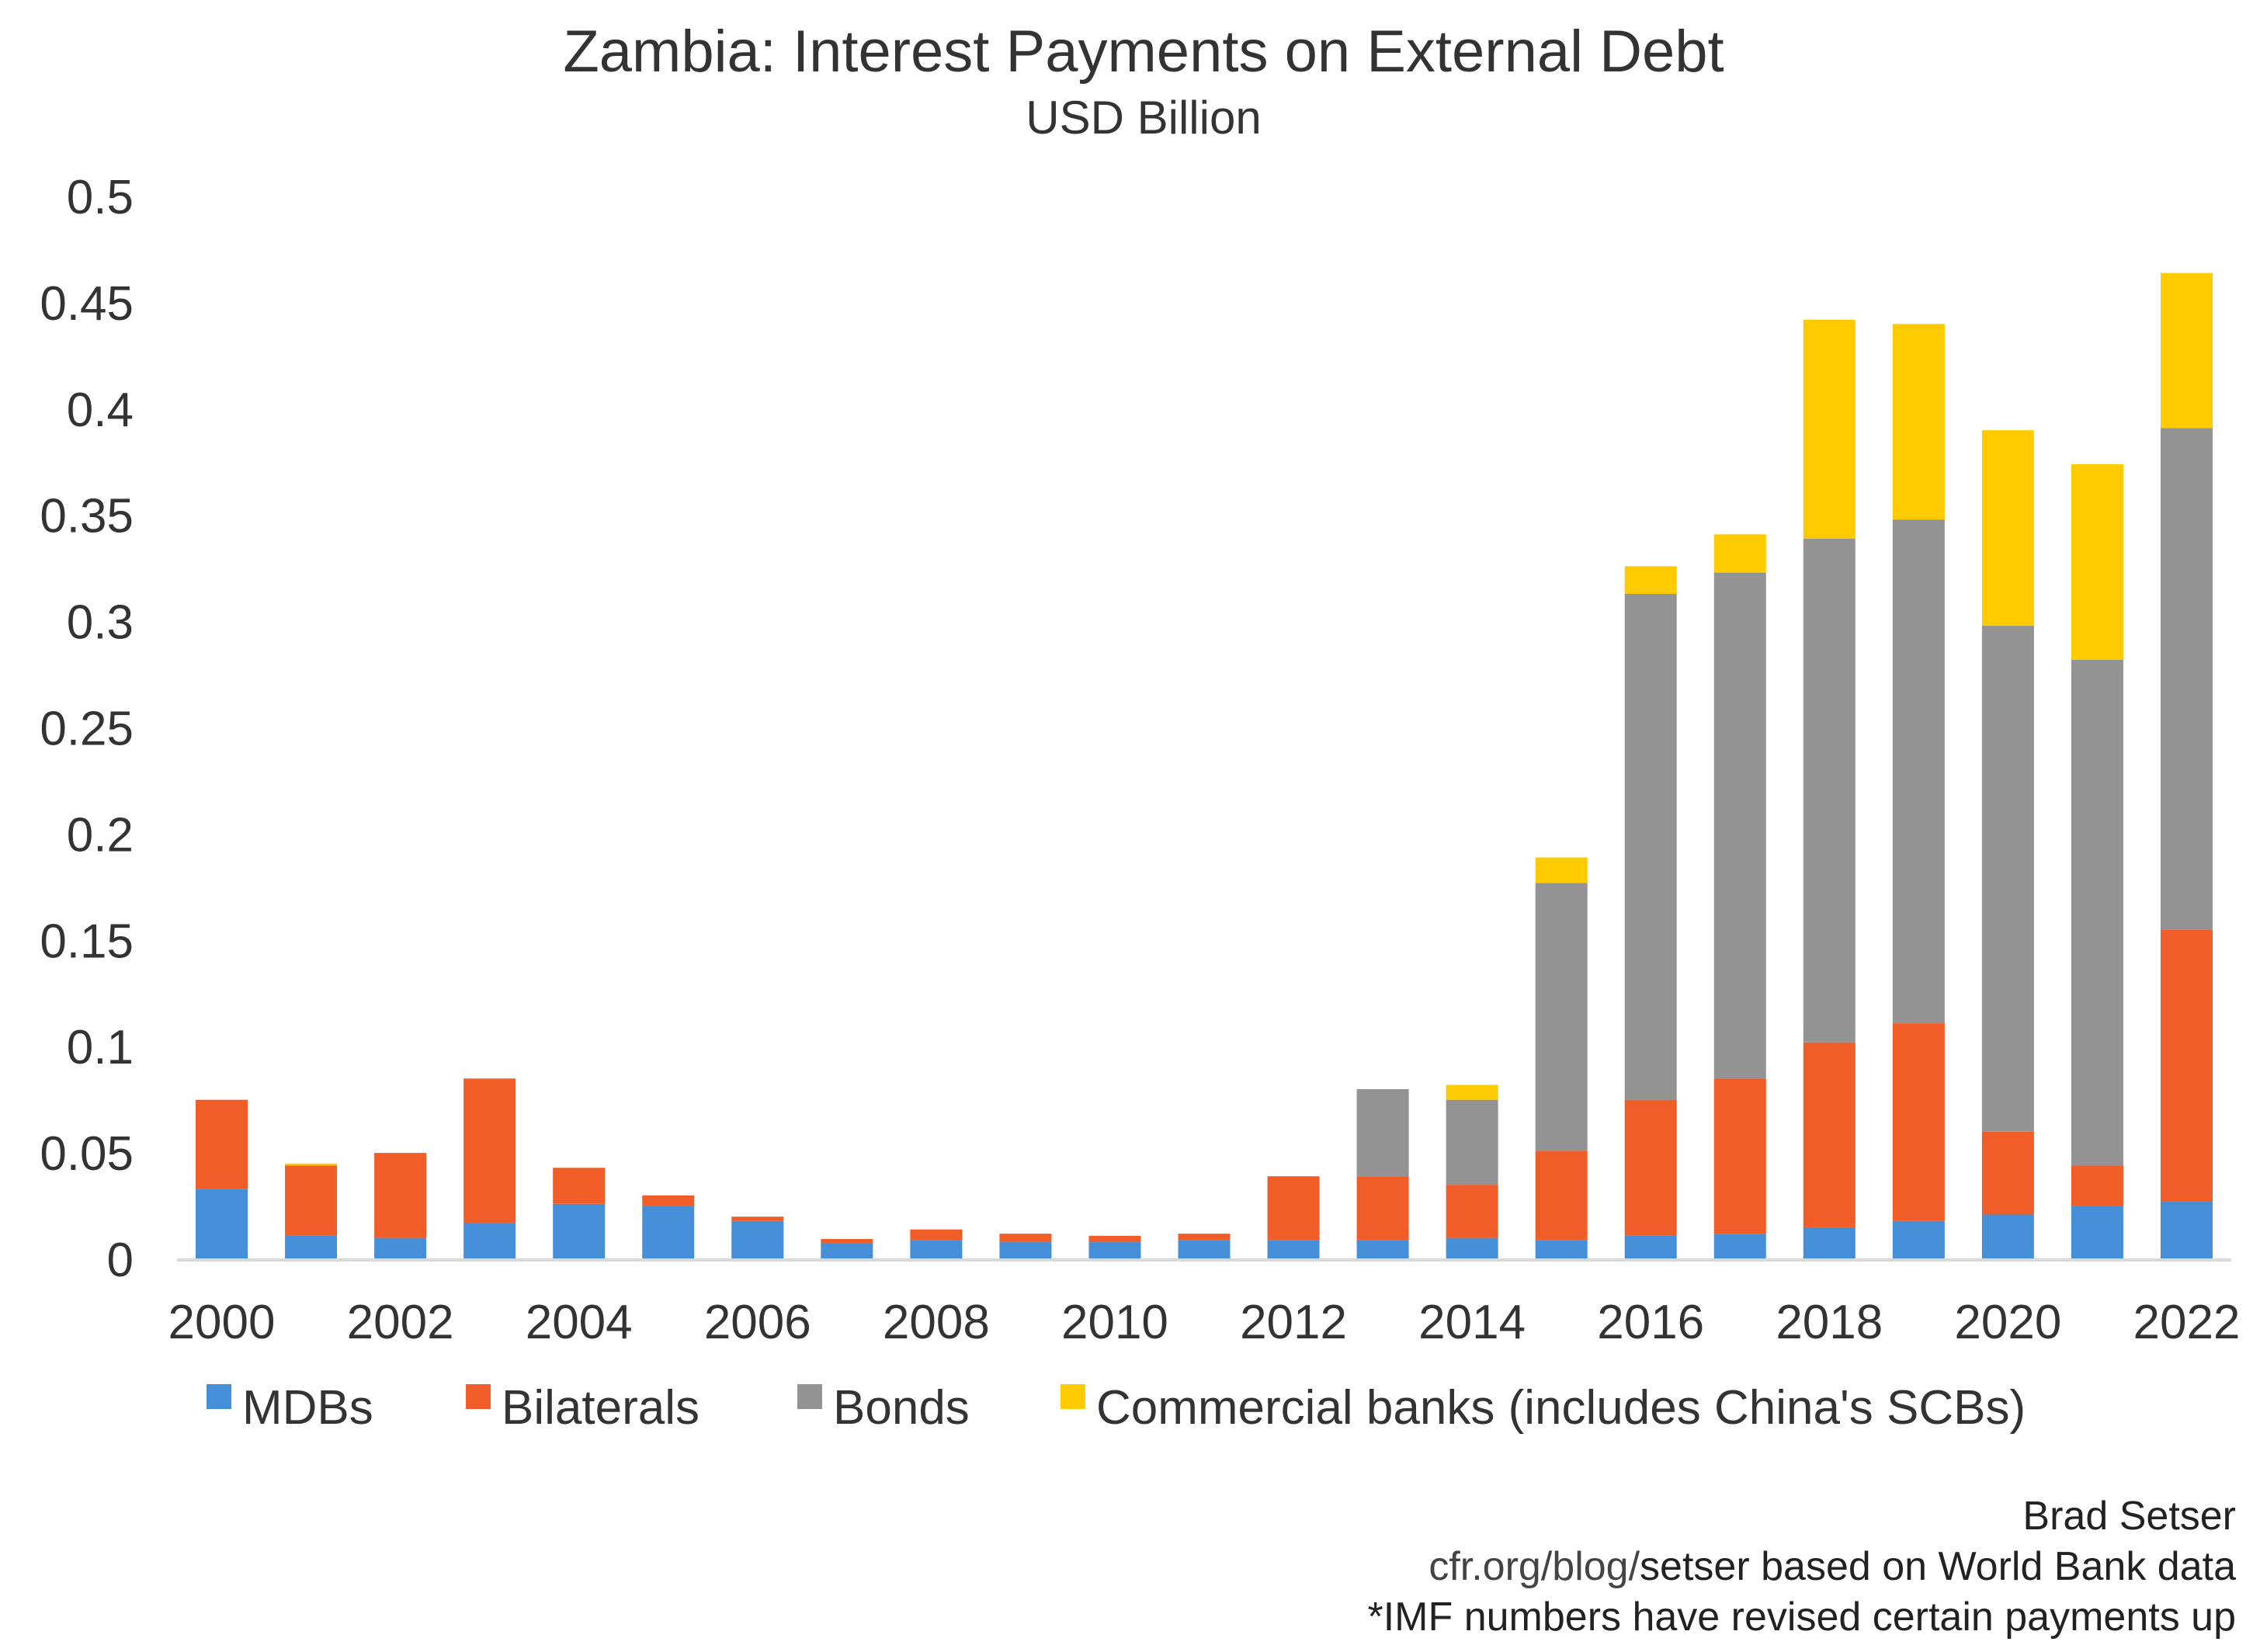 The image size is (2253, 1652). Describe the element at coordinates (1025, 1238) in the screenshot. I see `bar-bilaterals-2009` at that location.